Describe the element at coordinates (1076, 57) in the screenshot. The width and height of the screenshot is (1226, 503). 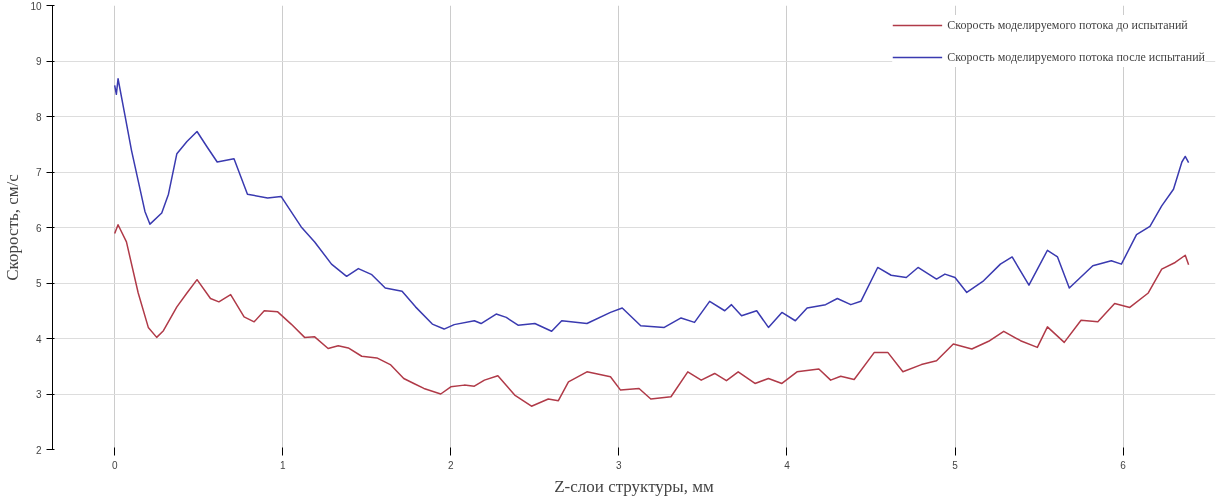
I see `legend-label: Скорость моделируемого потока после испытаний` at that location.